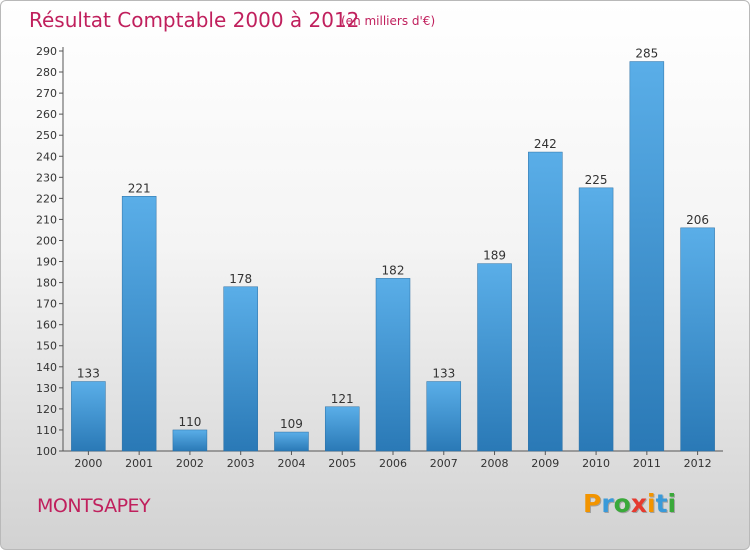 The width and height of the screenshot is (750, 550). What do you see at coordinates (342, 463) in the screenshot?
I see `x-tick-label-2005: 2005` at bounding box center [342, 463].